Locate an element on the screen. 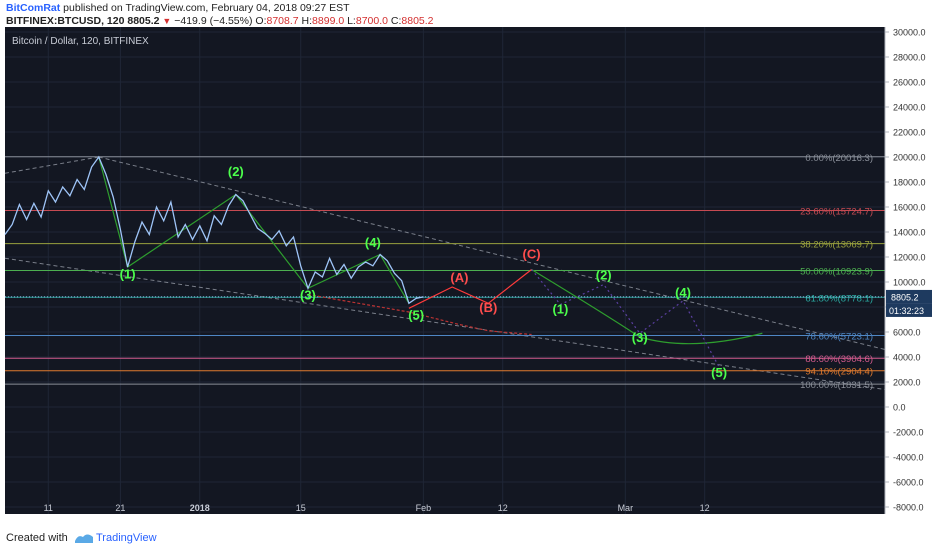  fib-level-label: 88.60%(3904.6) is located at coordinates (839, 359).